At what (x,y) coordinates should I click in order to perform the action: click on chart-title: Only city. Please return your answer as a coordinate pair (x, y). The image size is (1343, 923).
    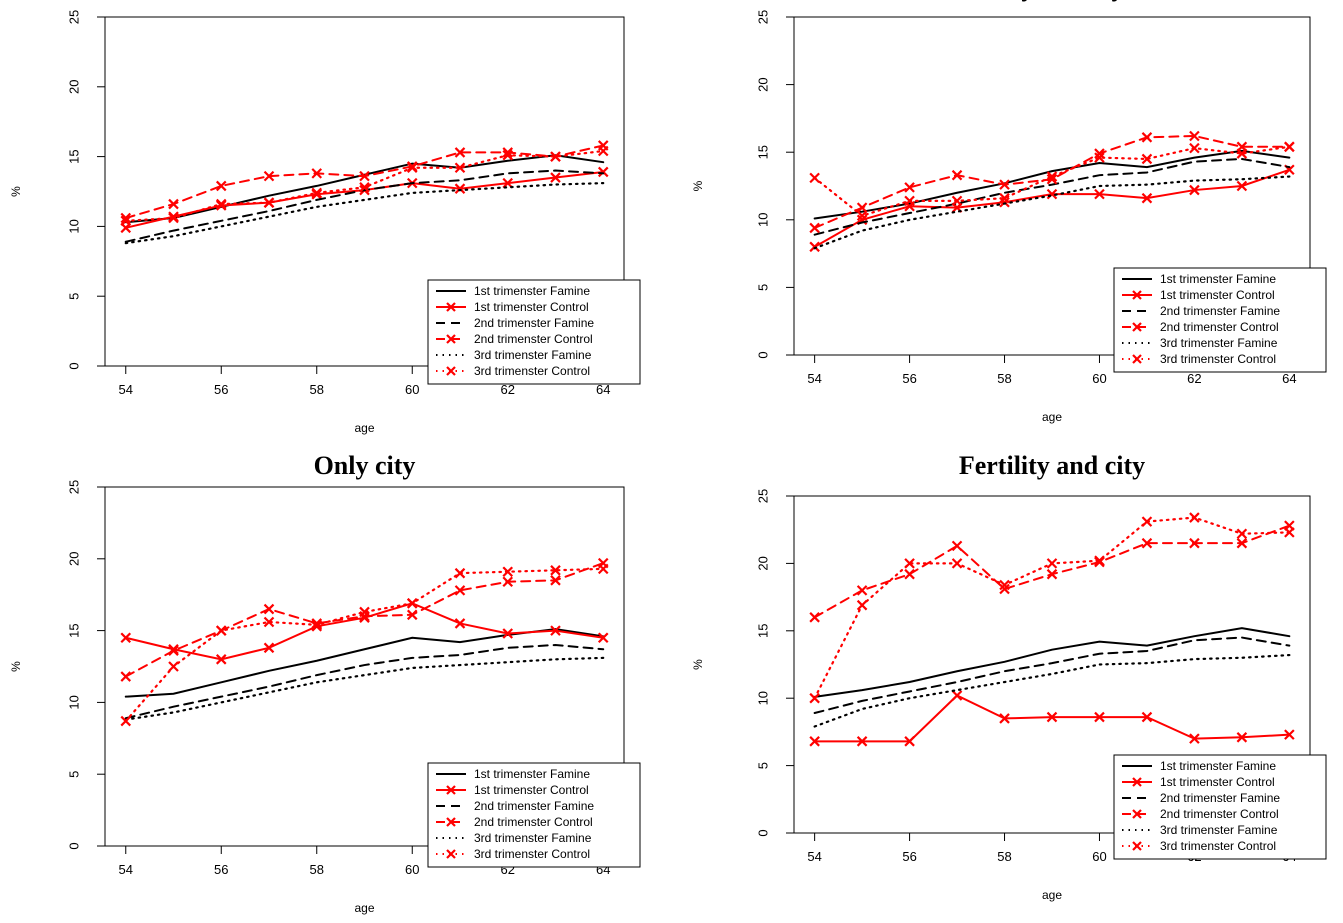
    Looking at the image, I should click on (365, 466).